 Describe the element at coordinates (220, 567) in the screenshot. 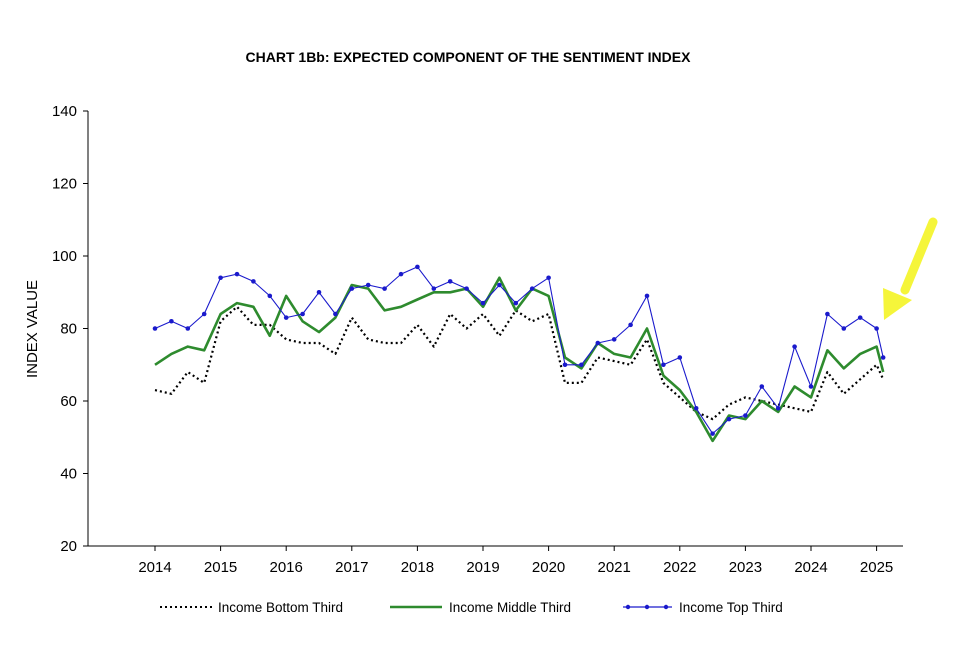

I see `x-tick-label: 2015` at that location.